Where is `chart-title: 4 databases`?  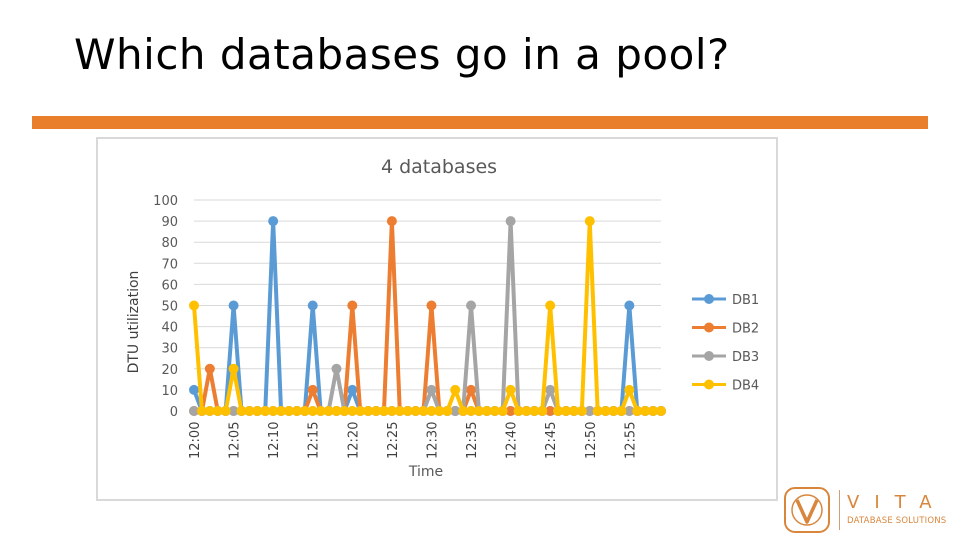 chart-title: 4 databases is located at coordinates (439, 167).